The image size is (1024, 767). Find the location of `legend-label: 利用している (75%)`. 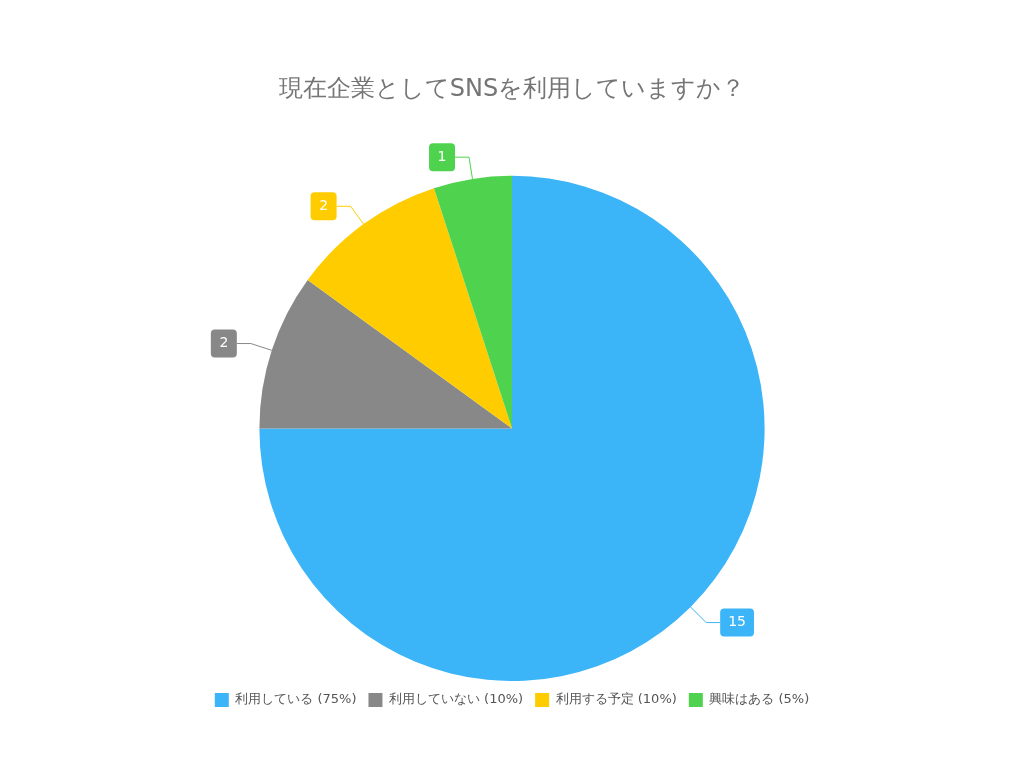

legend-label: 利用している (75%) is located at coordinates (296, 699).